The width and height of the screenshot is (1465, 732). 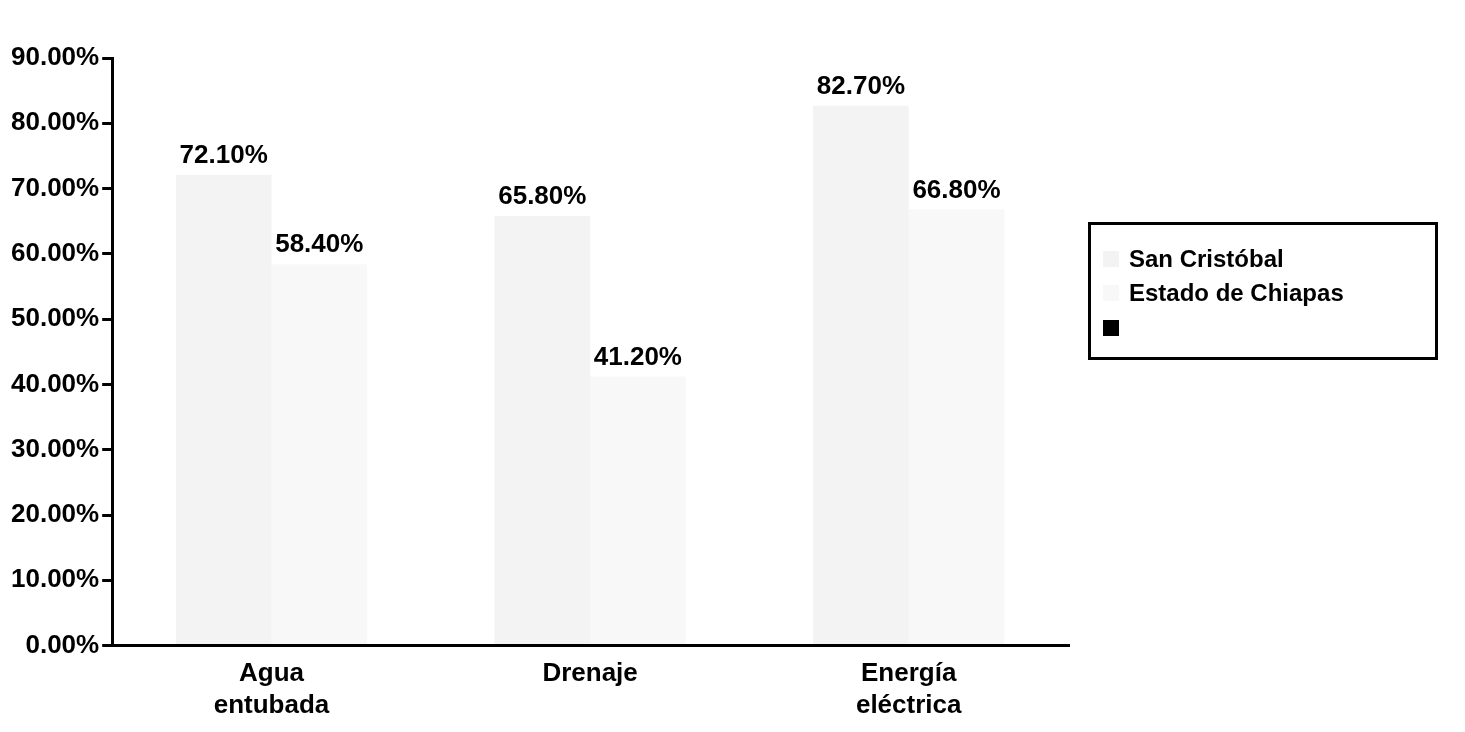 What do you see at coordinates (1206, 259) in the screenshot?
I see `legend-label: San Cristóbal` at bounding box center [1206, 259].